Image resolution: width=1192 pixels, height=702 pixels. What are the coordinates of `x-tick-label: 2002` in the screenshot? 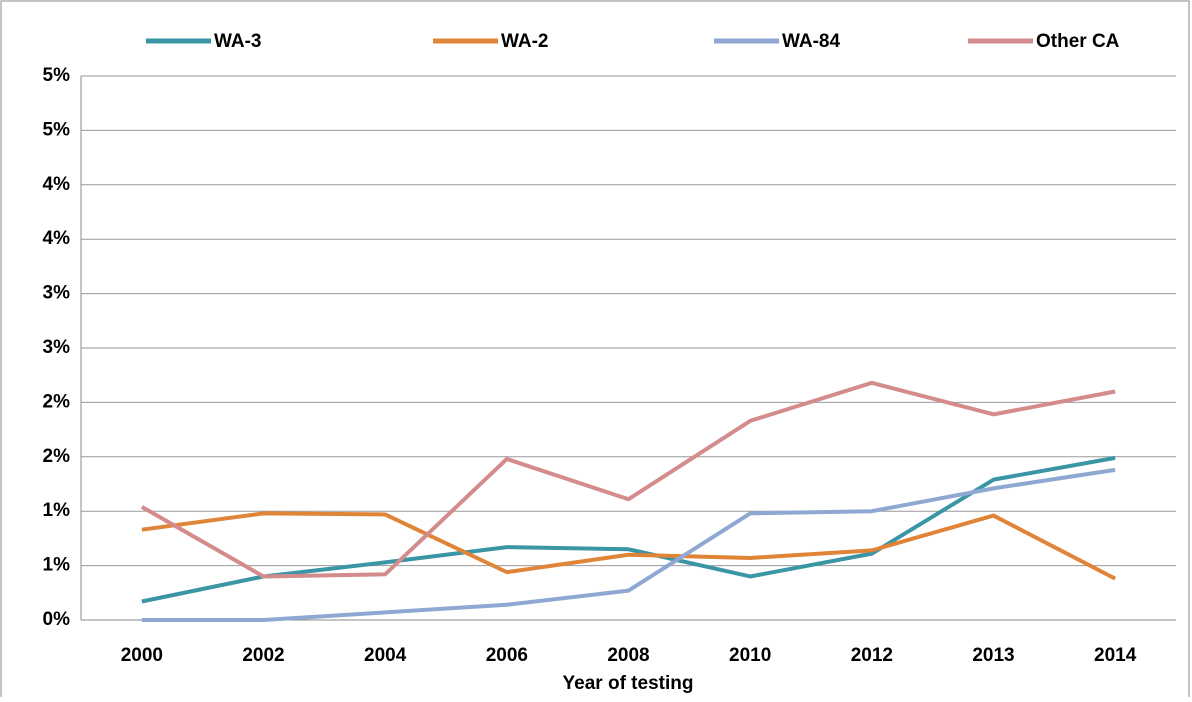 It's located at (263, 655).